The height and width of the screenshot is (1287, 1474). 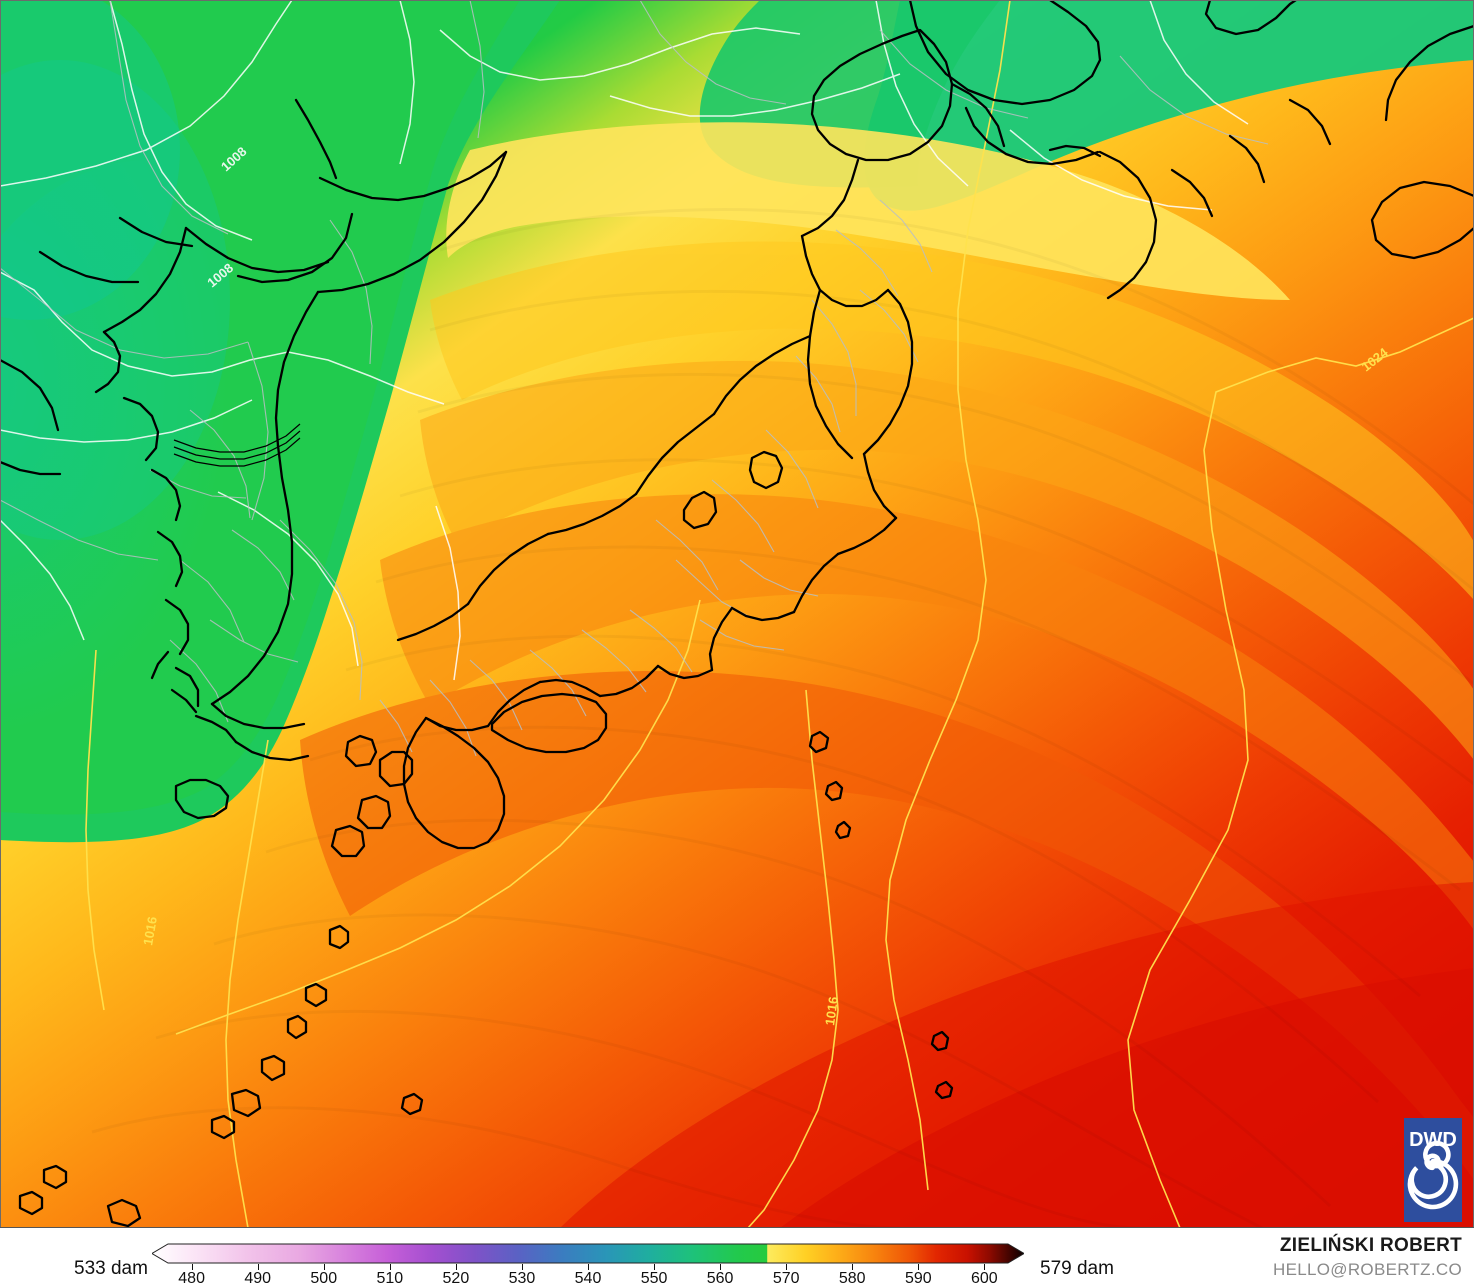 What do you see at coordinates (258, 1278) in the screenshot?
I see `colorbar-tick-label: 490` at bounding box center [258, 1278].